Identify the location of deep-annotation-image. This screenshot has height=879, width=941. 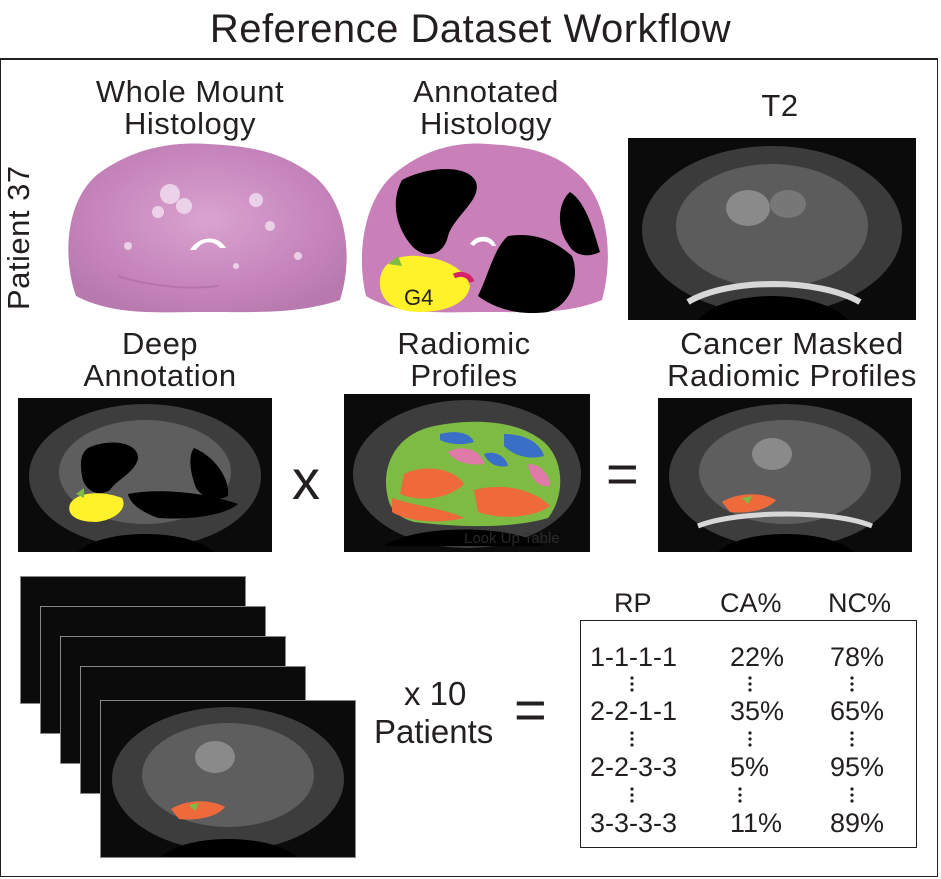
(145, 475).